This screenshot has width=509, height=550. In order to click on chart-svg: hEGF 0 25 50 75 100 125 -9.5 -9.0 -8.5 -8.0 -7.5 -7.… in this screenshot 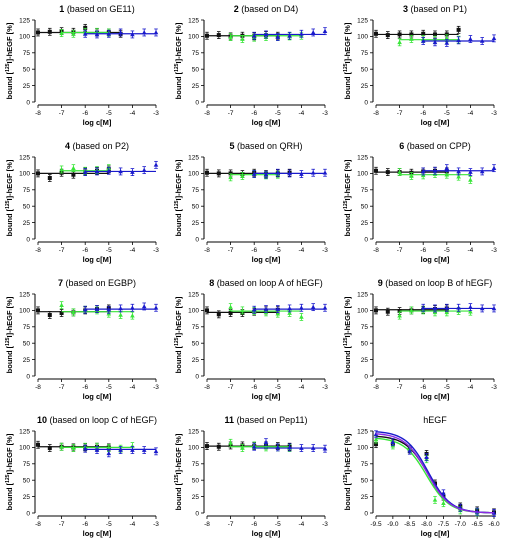, I will do `click(421, 476)`.